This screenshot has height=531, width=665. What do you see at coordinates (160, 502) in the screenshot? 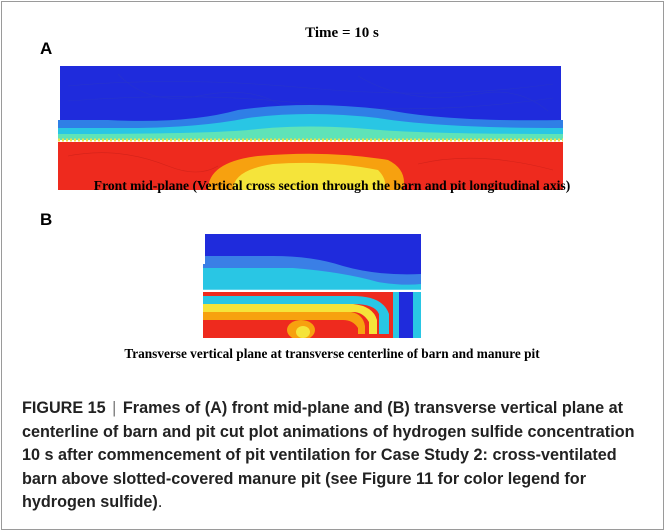
I see `caption-end: .` at bounding box center [160, 502].